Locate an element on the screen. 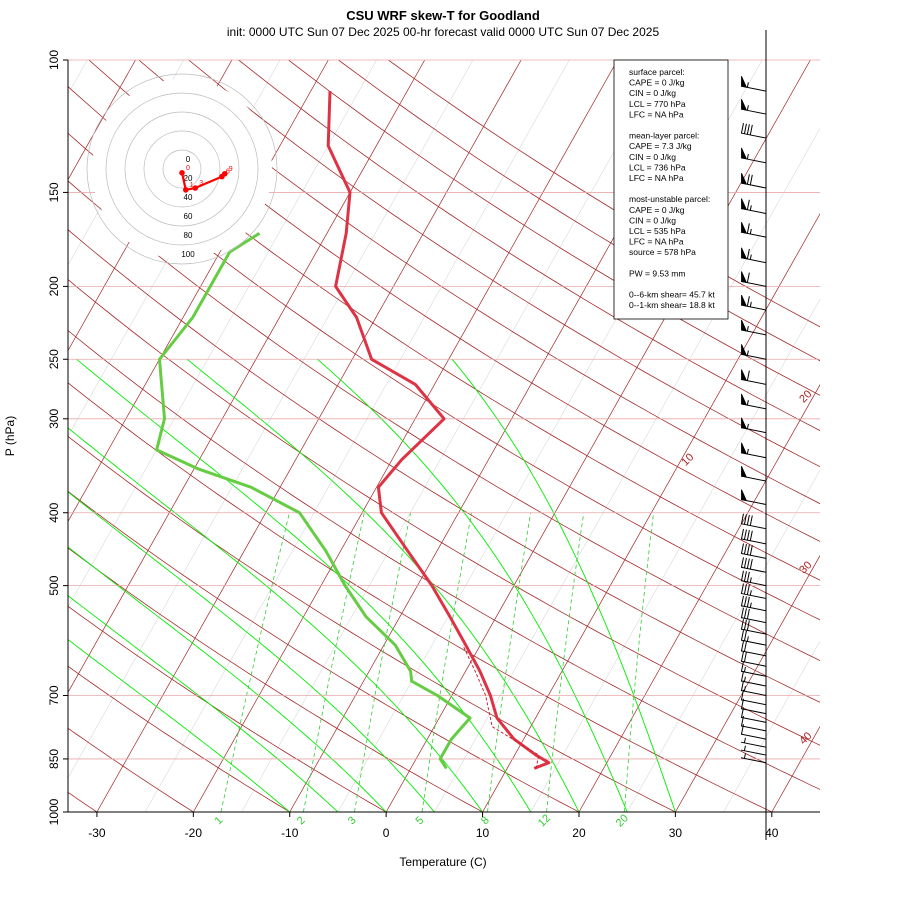  y-tick-label: 300 is located at coordinates (54, 418).